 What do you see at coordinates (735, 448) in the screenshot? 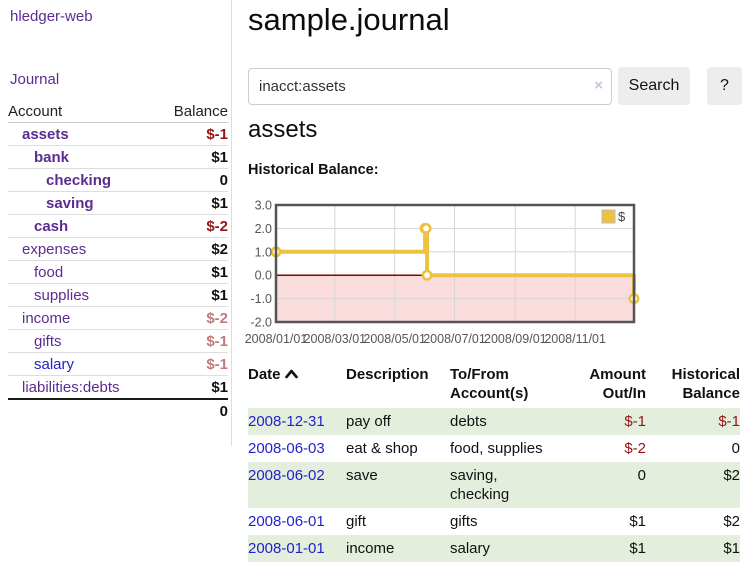
I see `register-balance-cell: 0` at bounding box center [735, 448].